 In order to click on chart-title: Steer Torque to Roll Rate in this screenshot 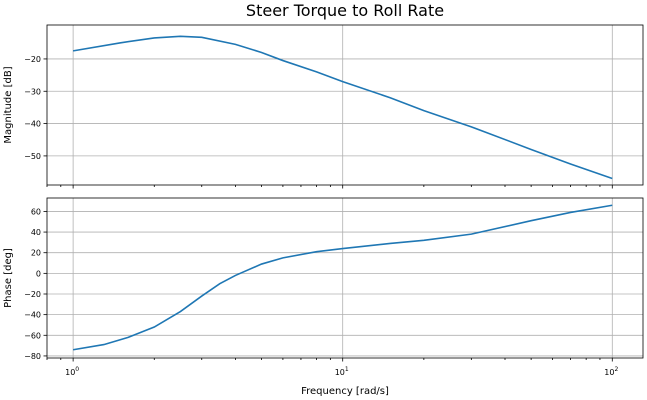, I will do `click(345, 10)`.